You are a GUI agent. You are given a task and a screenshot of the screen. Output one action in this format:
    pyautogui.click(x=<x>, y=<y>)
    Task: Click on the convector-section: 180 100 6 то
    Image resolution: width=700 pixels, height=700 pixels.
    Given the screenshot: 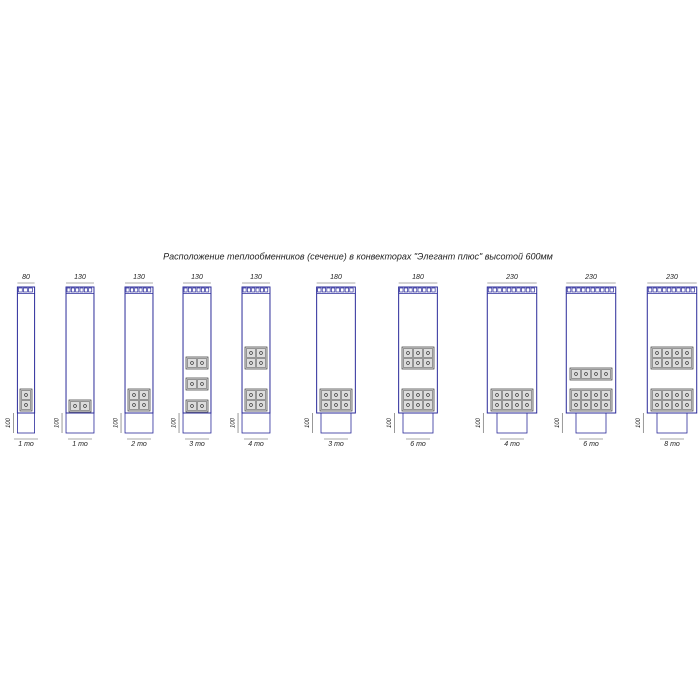 What is the action you would take?
    pyautogui.click(x=412, y=361)
    